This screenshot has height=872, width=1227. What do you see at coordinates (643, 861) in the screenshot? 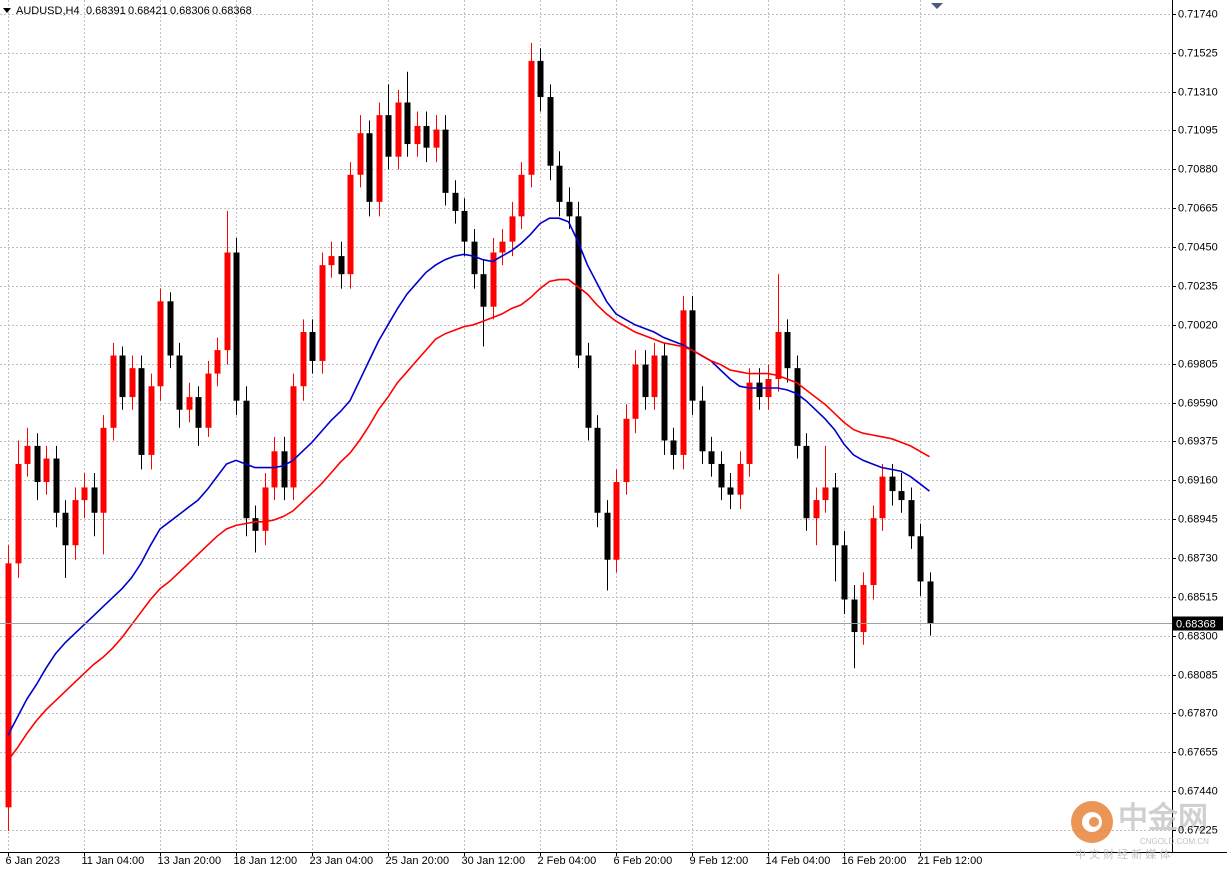
I see `x-tick-label: 6 Feb 20:00` at bounding box center [643, 861].